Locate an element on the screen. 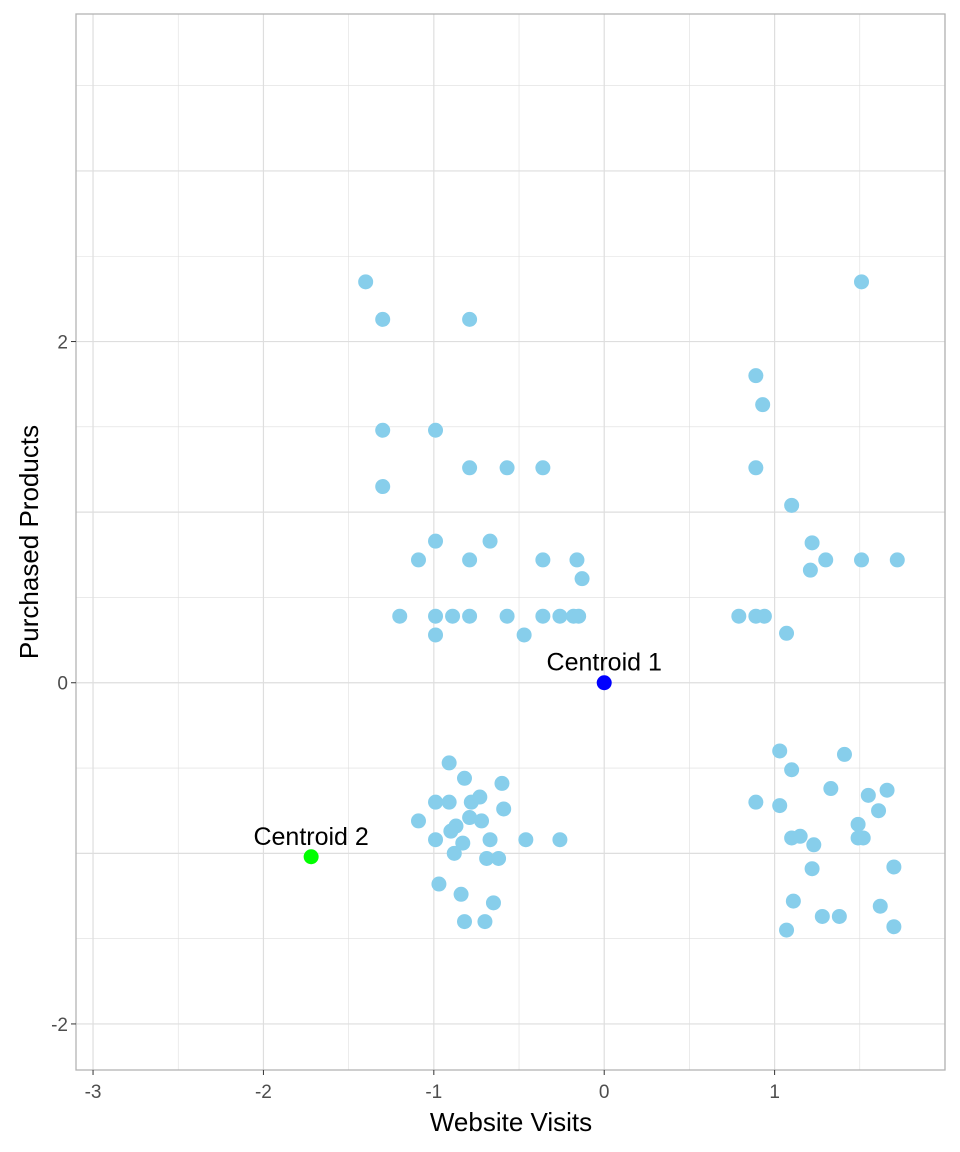 Image resolution: width=960 pixels, height=1152 pixels. x-tick-label: -3 is located at coordinates (93, 1092).